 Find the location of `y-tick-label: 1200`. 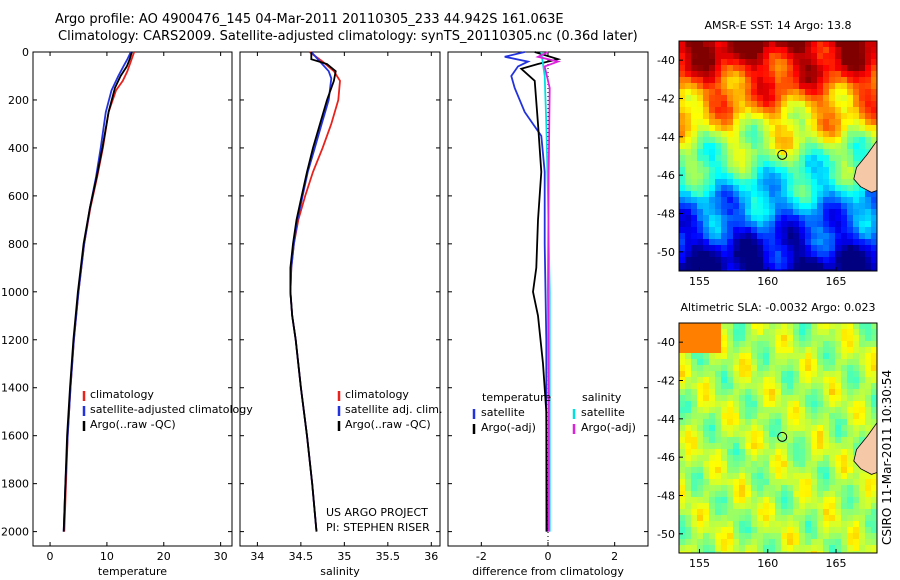

y-tick-label: 1200 is located at coordinates (15, 340).